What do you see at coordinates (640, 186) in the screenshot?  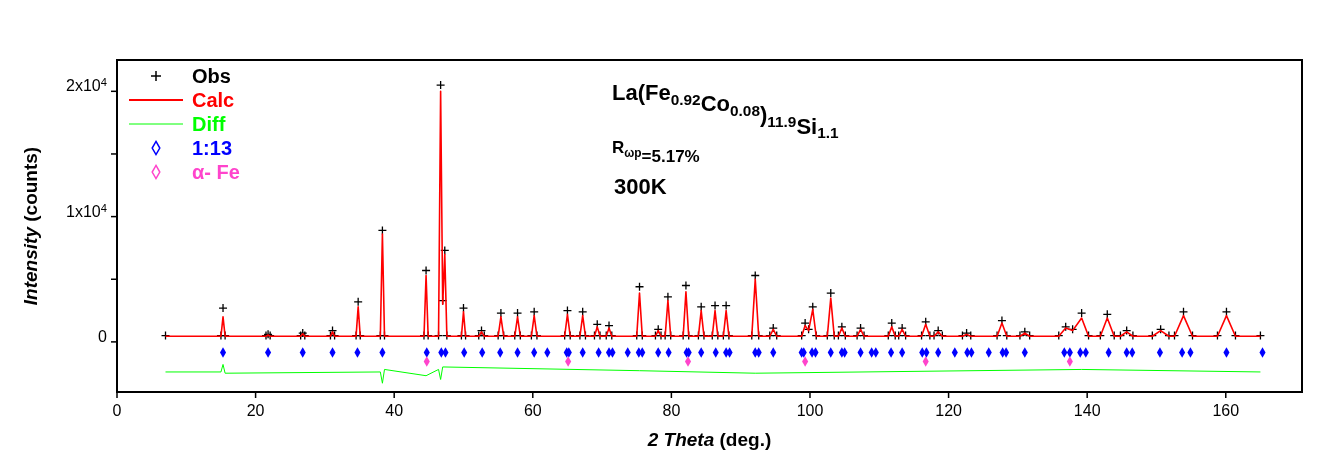 I see `annotation: 300K` at bounding box center [640, 186].